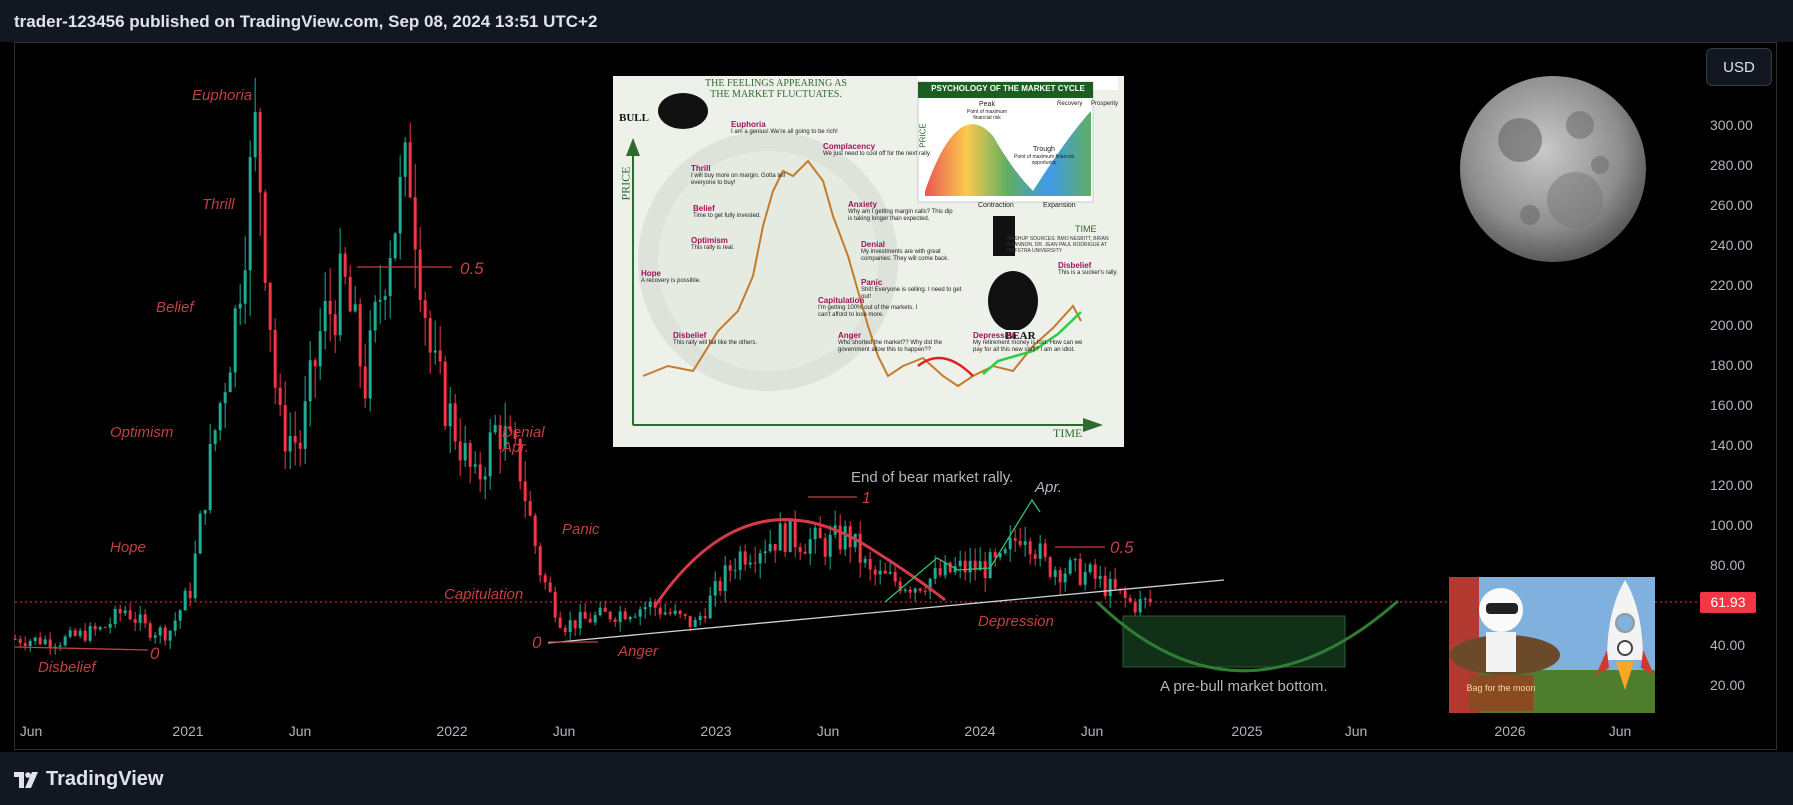 Image resolution: width=1793 pixels, height=805 pixels. What do you see at coordinates (1739, 67) in the screenshot?
I see `currency-button: USD` at bounding box center [1739, 67].